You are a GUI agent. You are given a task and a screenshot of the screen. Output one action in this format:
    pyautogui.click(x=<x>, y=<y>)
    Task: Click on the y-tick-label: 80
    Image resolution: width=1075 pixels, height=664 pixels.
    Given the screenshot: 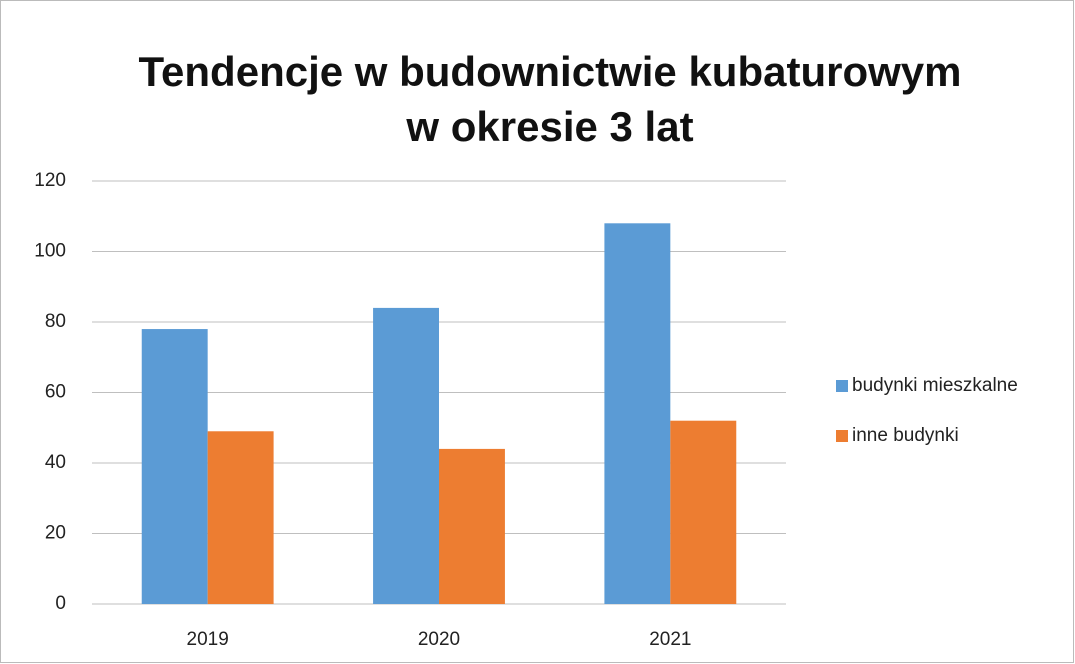 What is the action you would take?
    pyautogui.click(x=55, y=321)
    